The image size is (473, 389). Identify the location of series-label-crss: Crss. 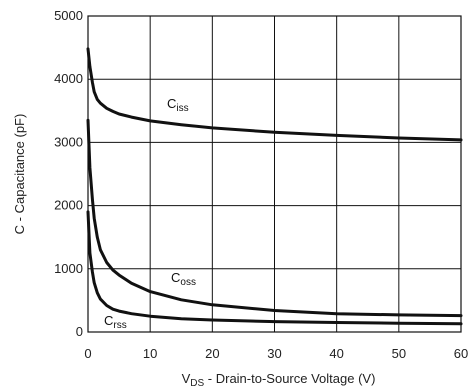
(115, 322).